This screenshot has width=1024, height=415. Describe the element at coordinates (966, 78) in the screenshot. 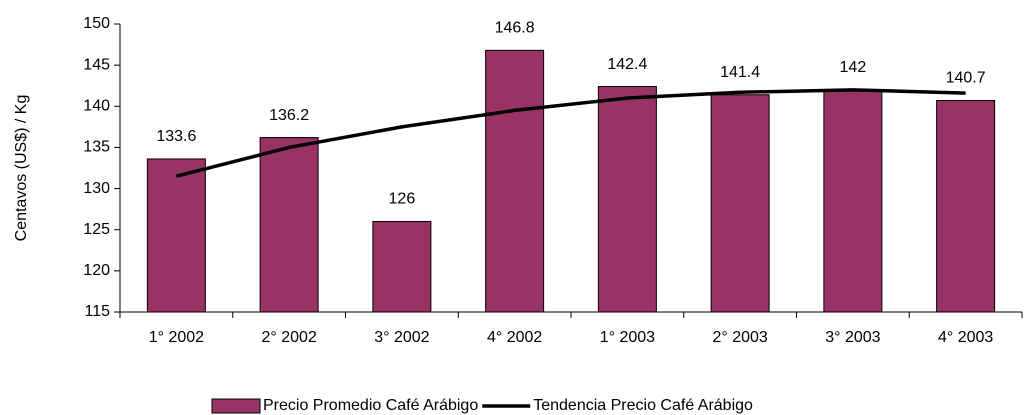

I see `data-label: 140.7` at that location.